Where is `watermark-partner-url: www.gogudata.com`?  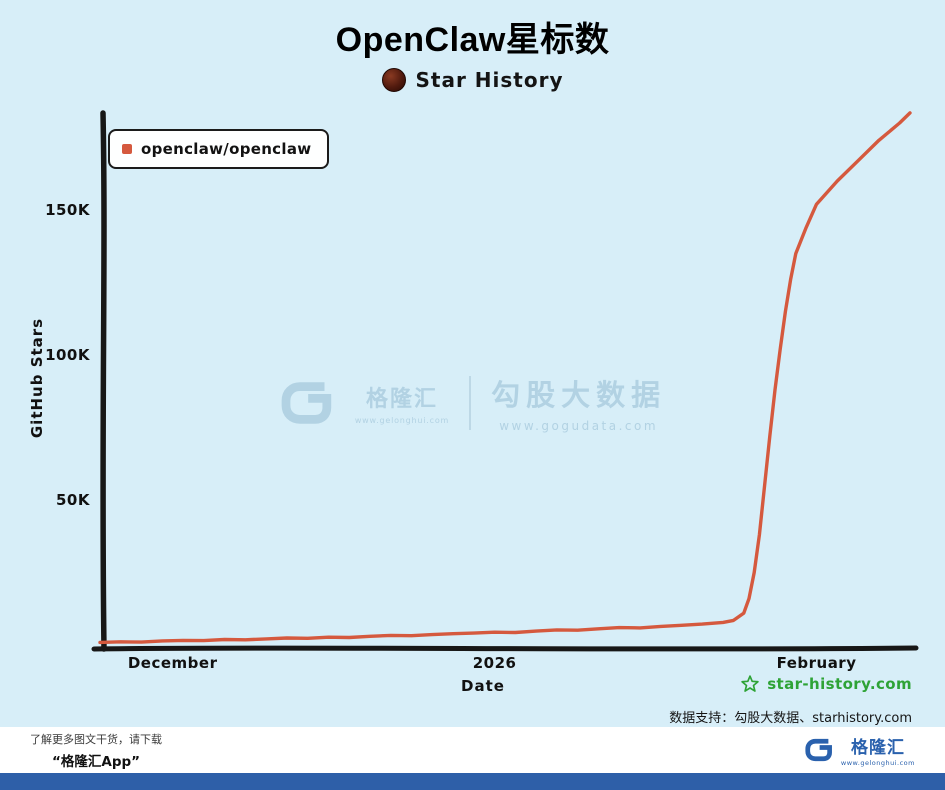 watermark-partner-url: www.gogudata.com is located at coordinates (579, 426).